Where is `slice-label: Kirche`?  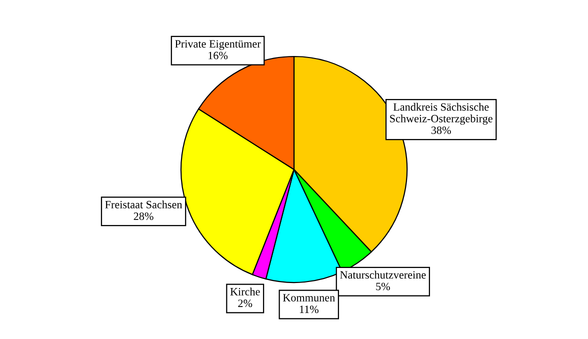
slice-label: Kirche is located at coordinates (245, 292).